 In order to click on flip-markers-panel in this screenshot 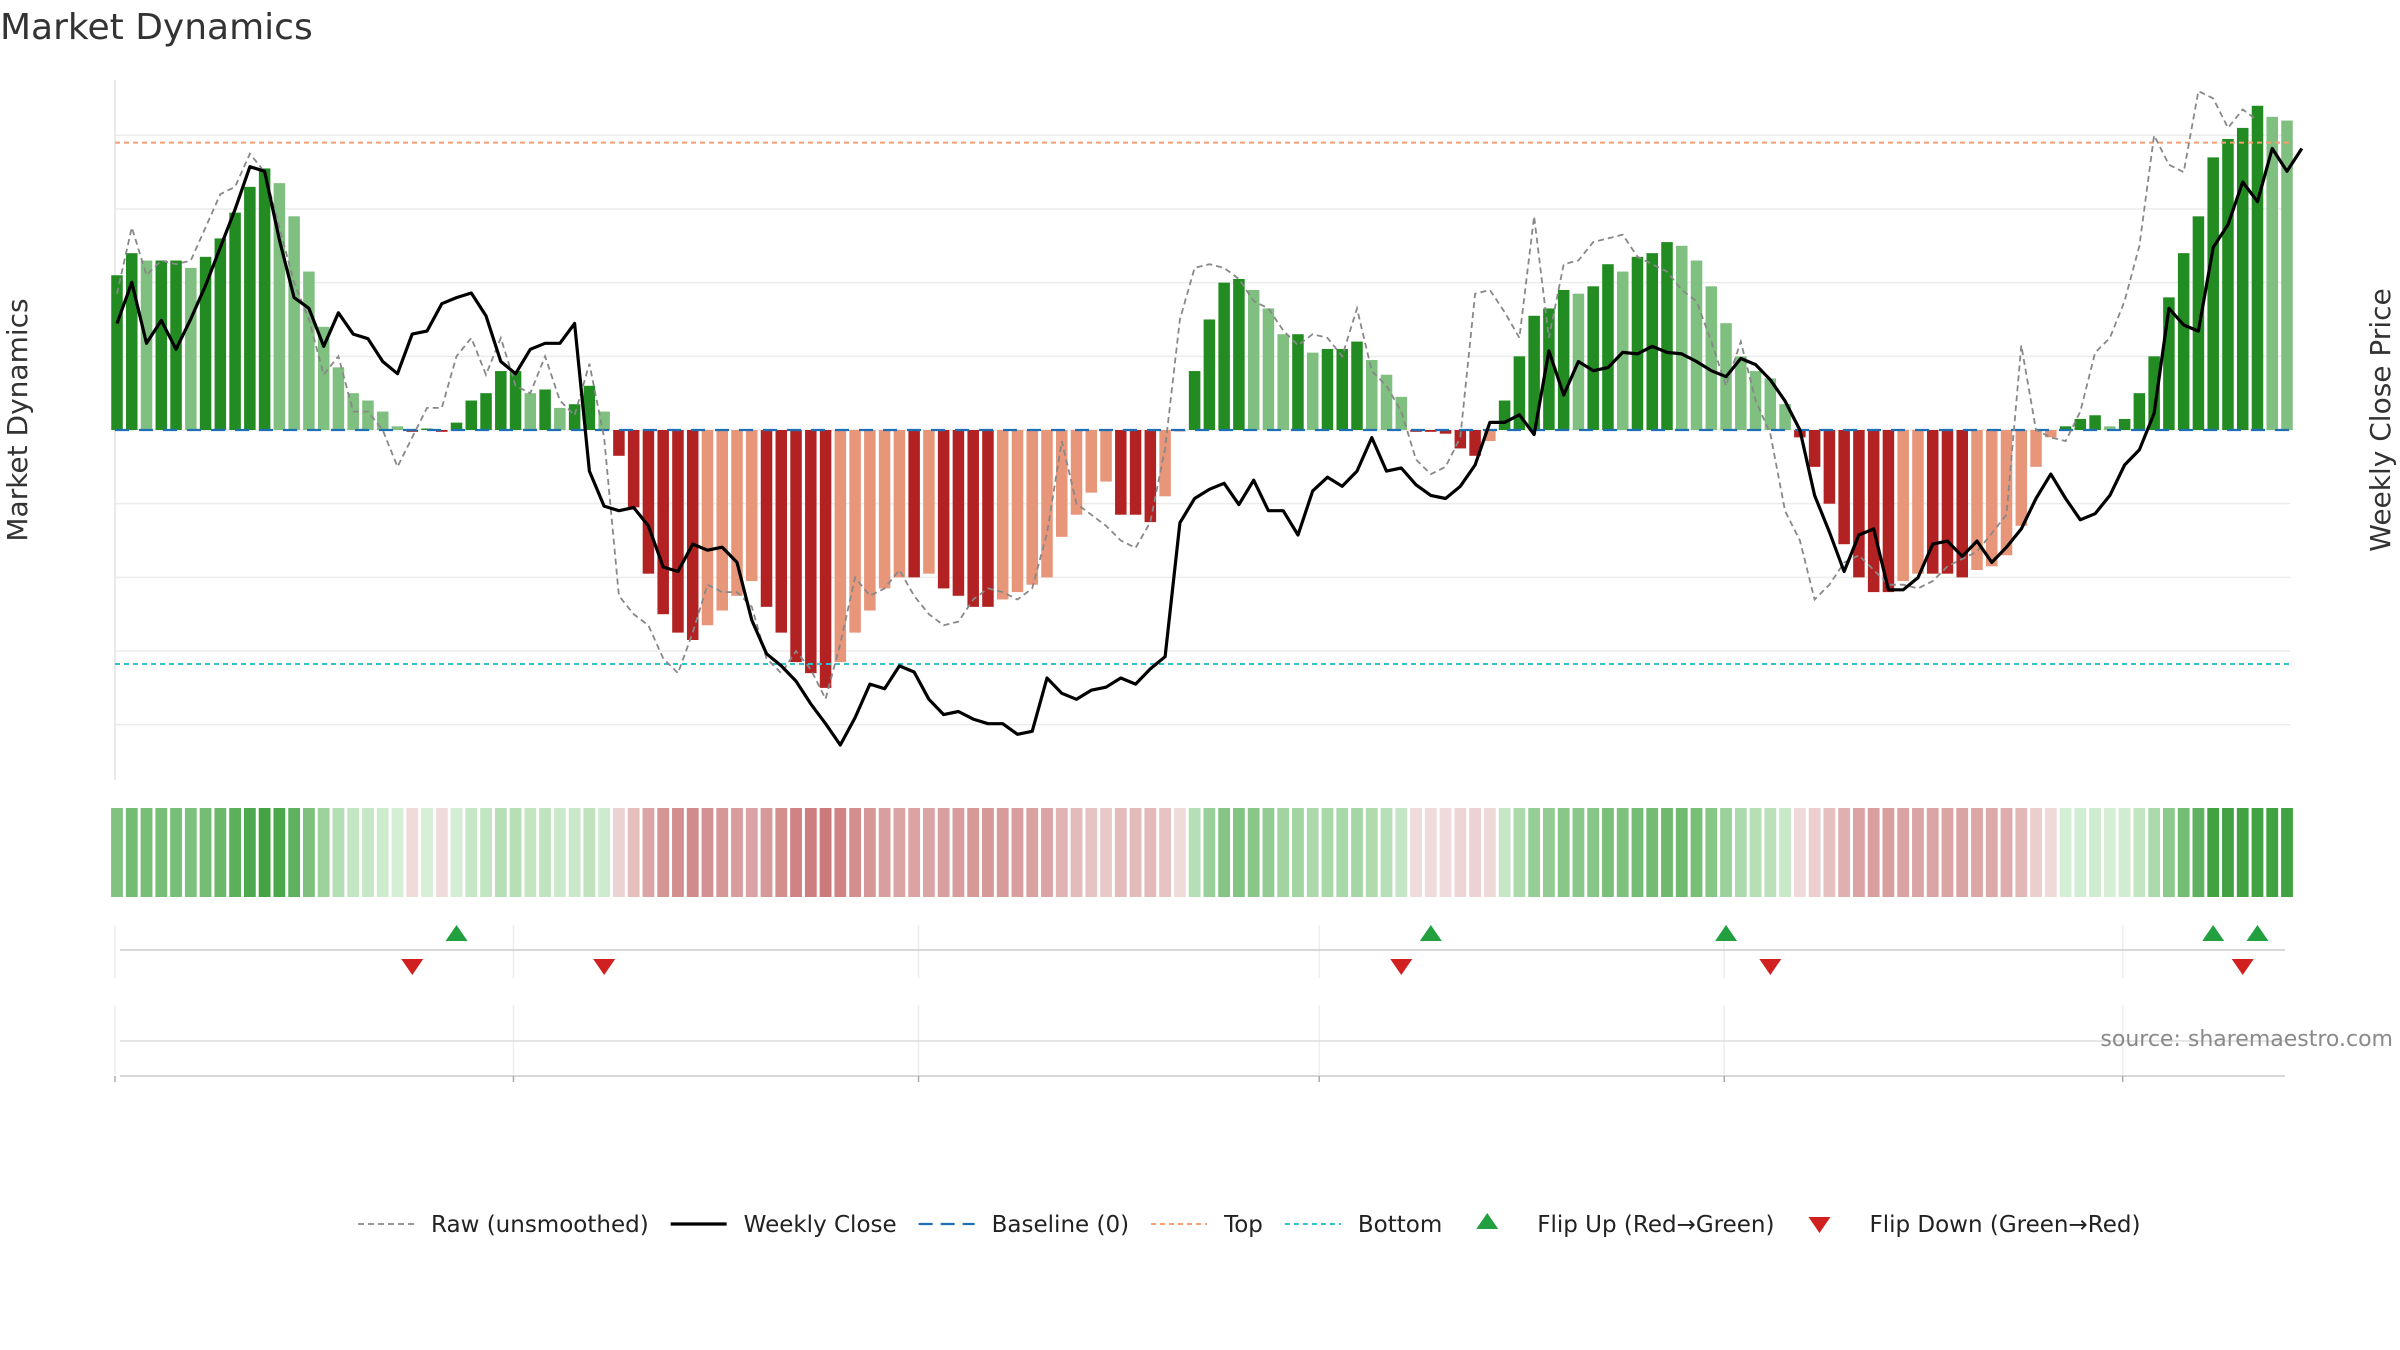, I will do `click(1199, 951)`.